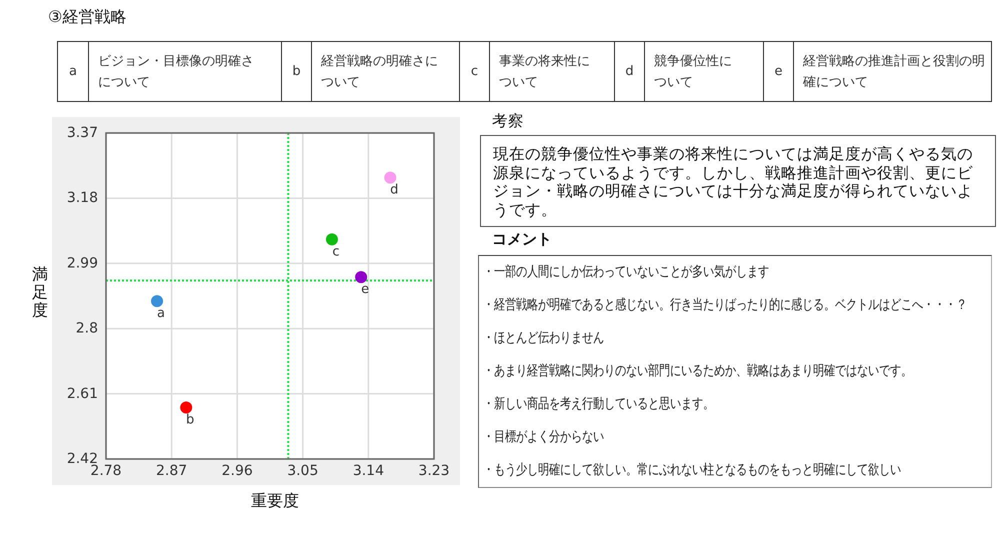 The width and height of the screenshot is (999, 539). I want to click on text: ・目標がよく分からない, so click(543, 437).